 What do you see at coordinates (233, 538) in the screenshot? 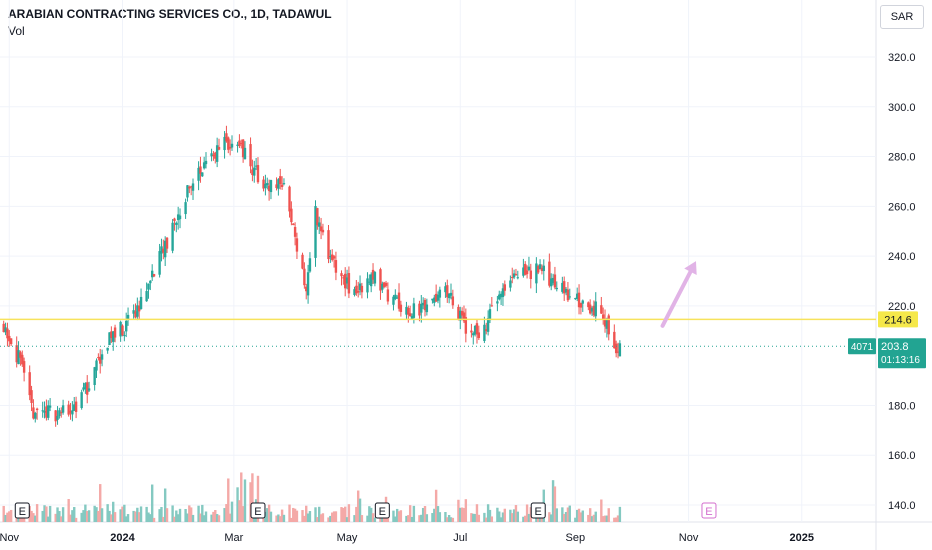
I see `x-tick-label: Mar` at bounding box center [233, 538].